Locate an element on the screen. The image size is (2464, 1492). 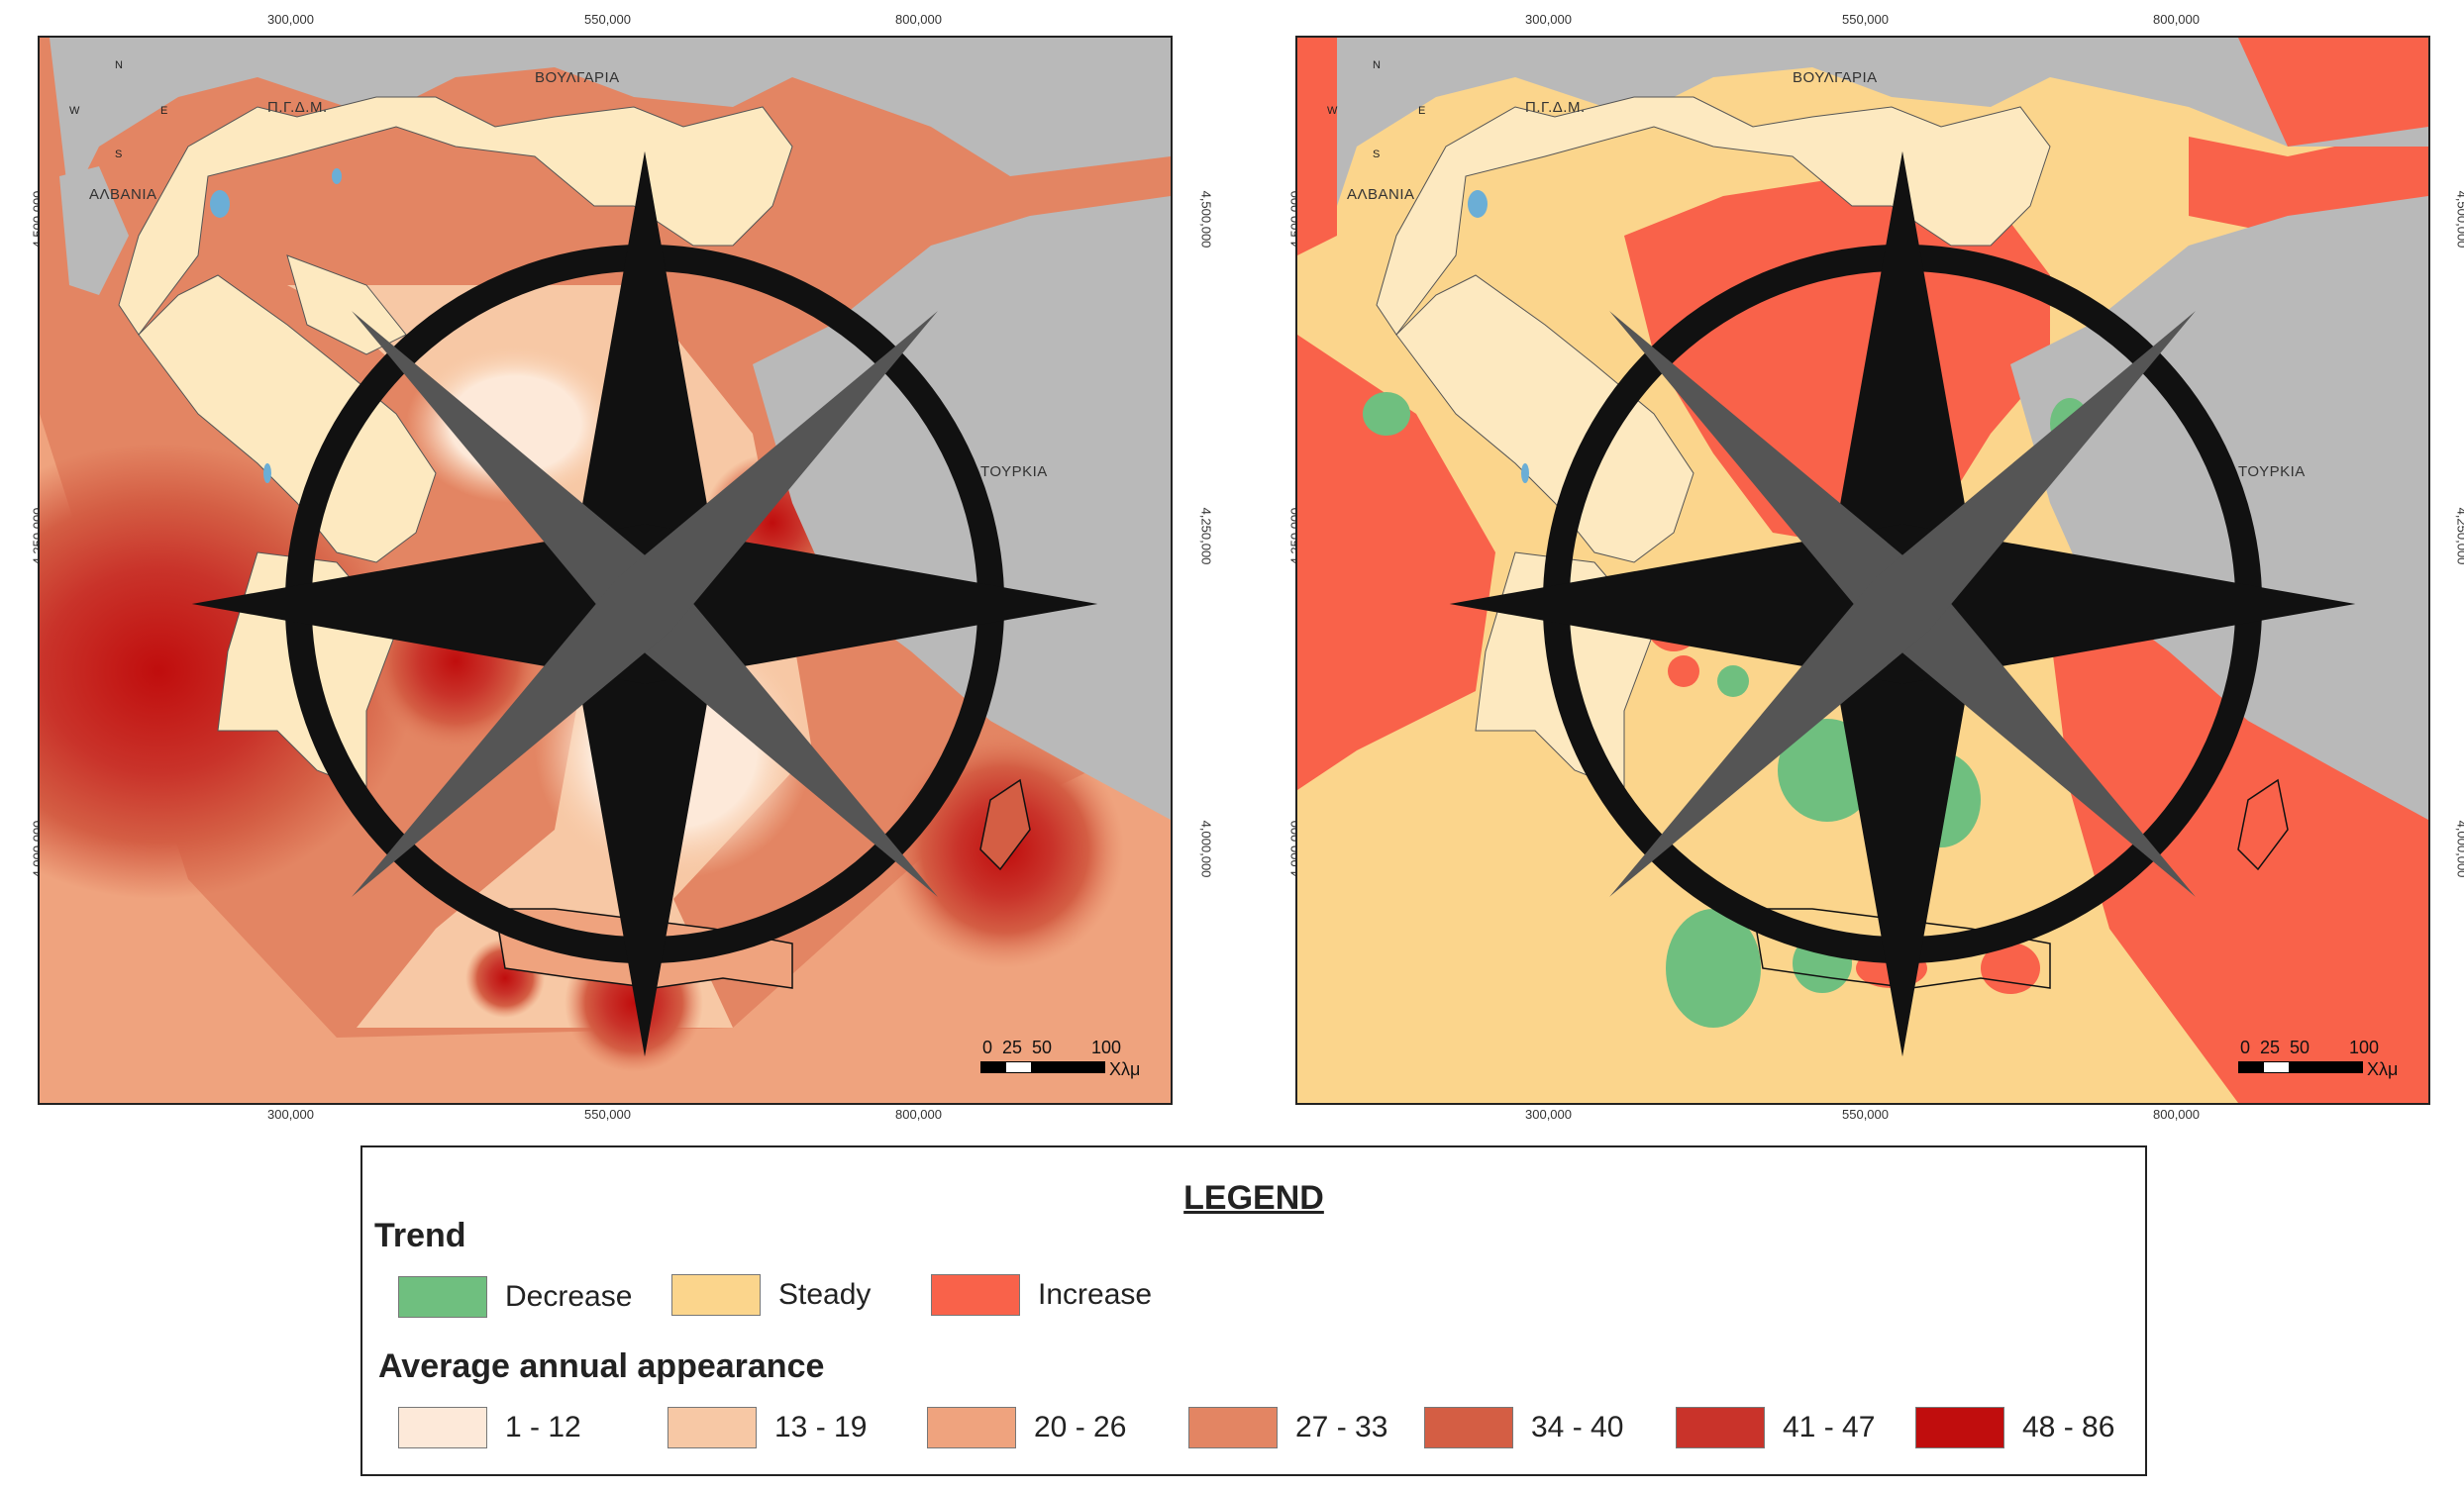
legend-label: 27 - 33 is located at coordinates (1341, 1427).